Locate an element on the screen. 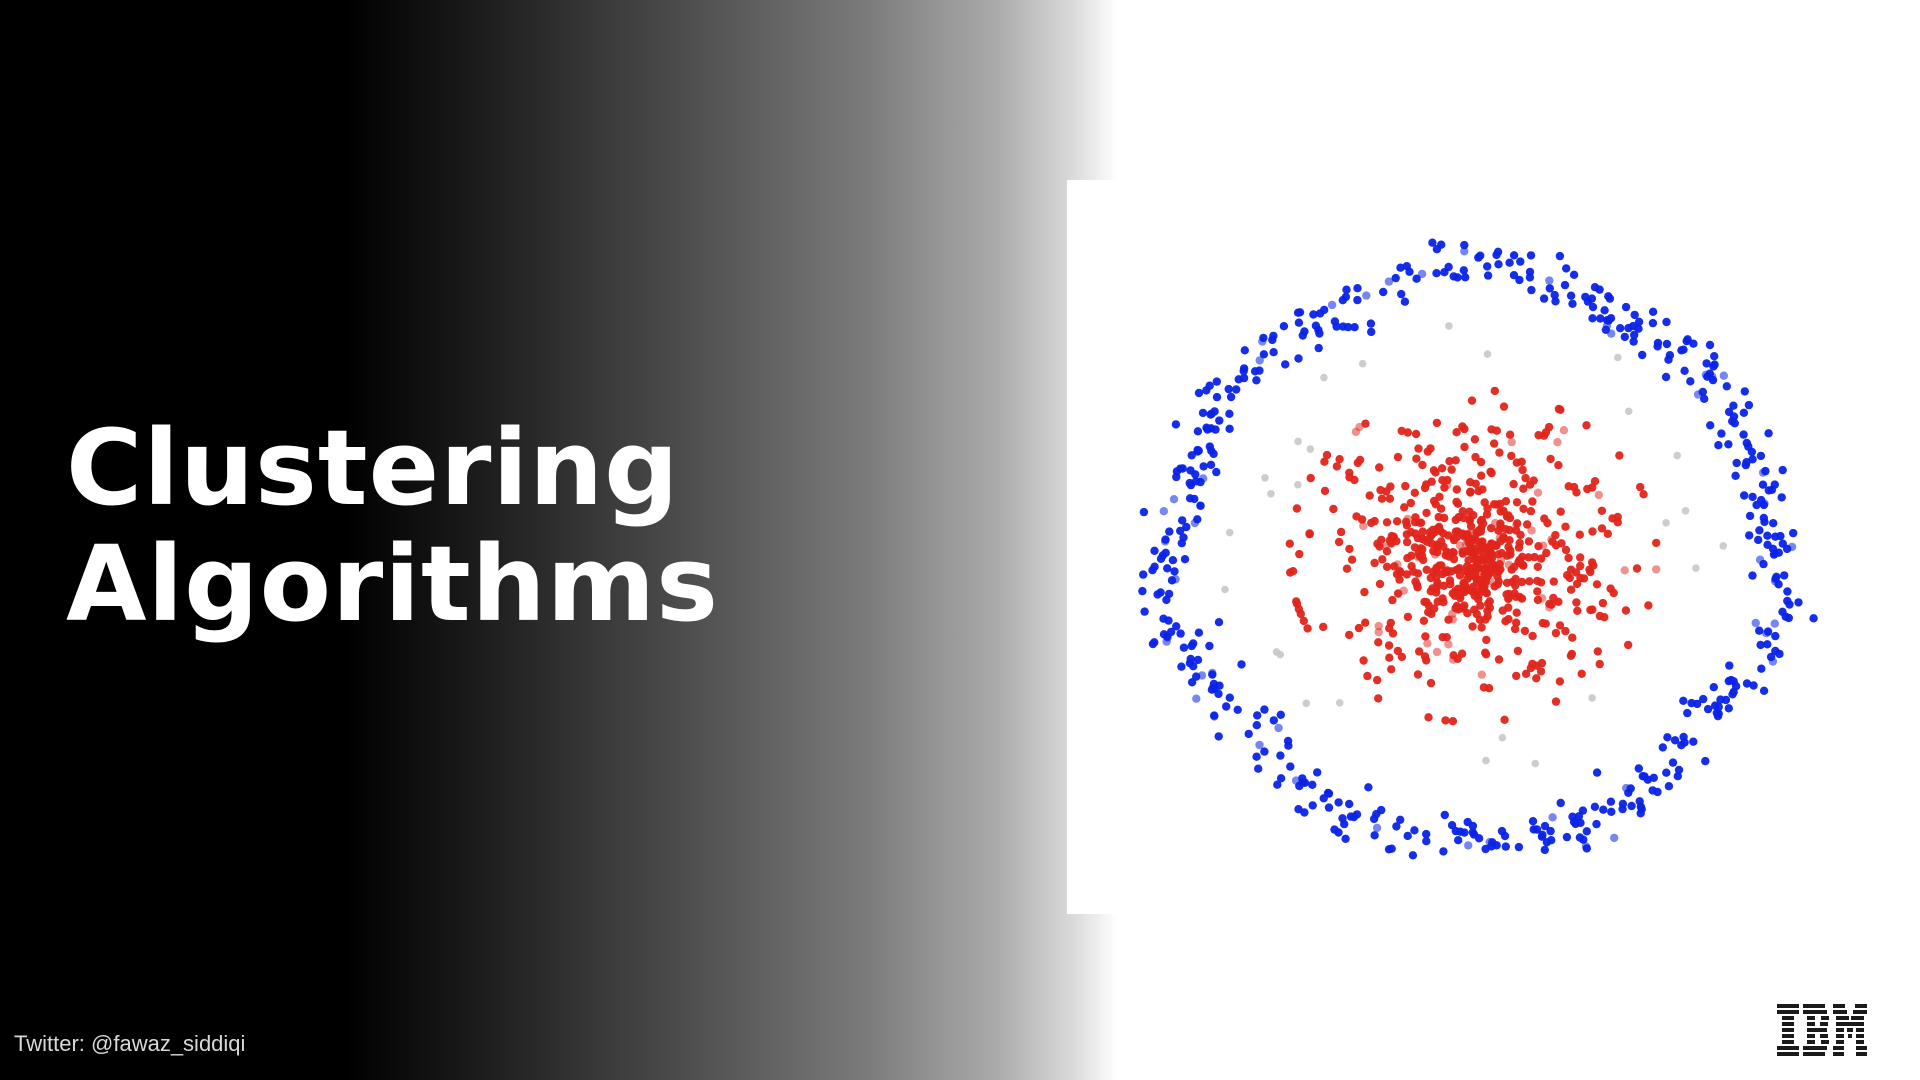 The height and width of the screenshot is (1080, 1920). title-line-2: Algorithms is located at coordinates (392, 584).